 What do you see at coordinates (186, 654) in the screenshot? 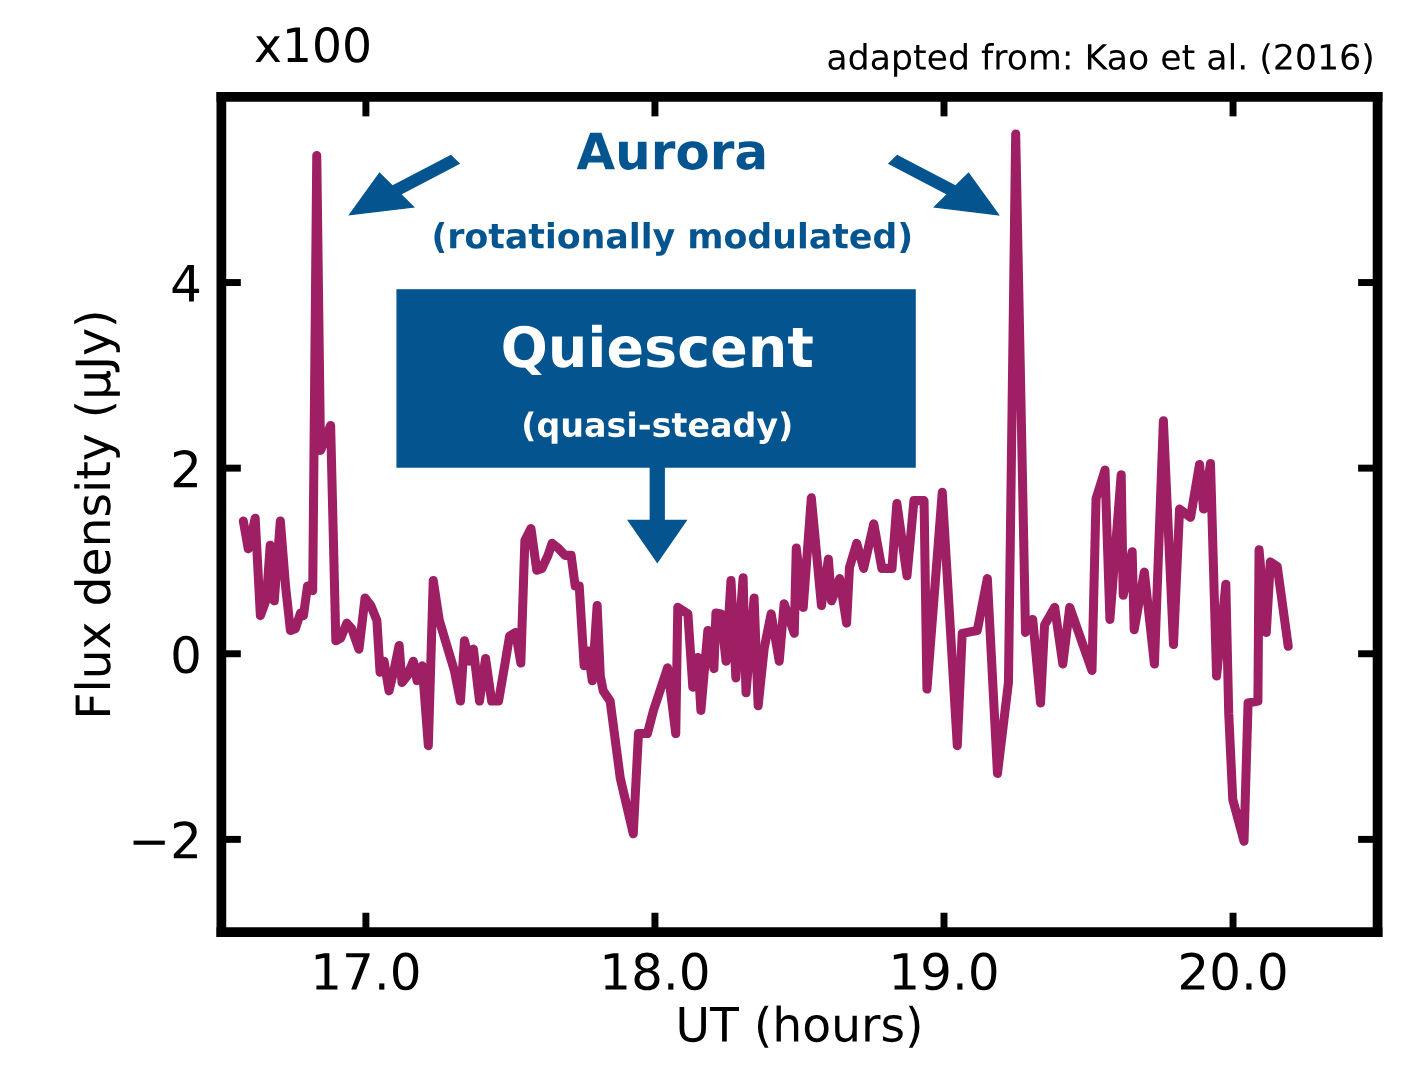
I see `y-tick-label: 0` at bounding box center [186, 654].